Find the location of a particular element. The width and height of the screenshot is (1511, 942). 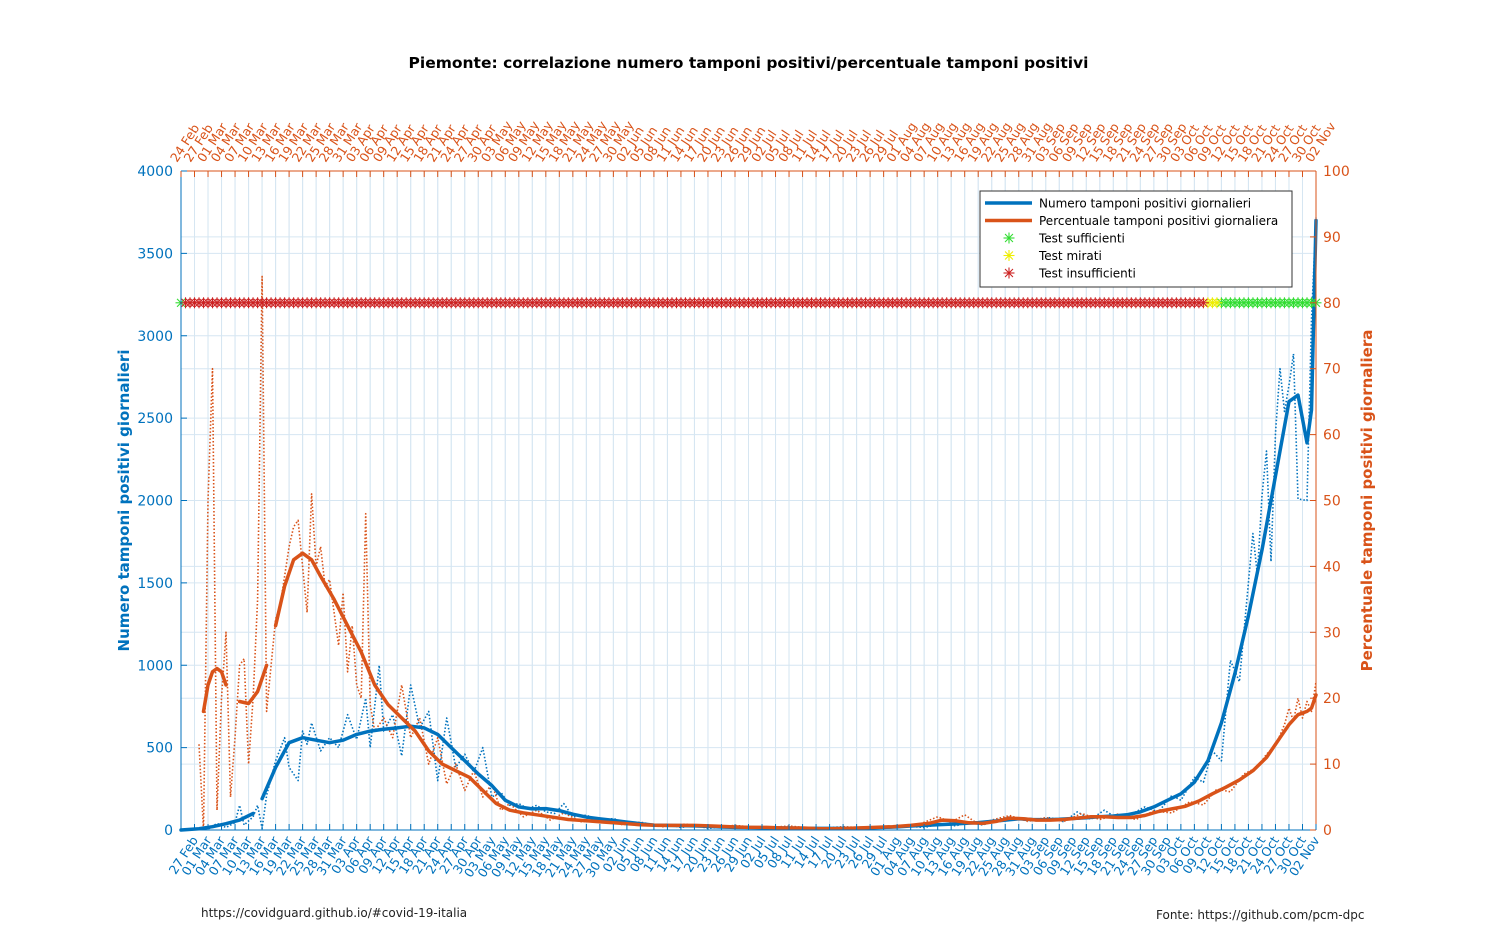

marker-test-sufficienti-group is located at coordinates (748, 303).